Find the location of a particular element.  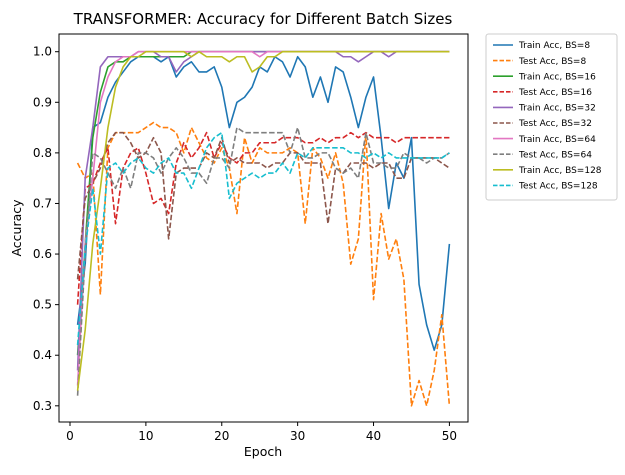

y-axis: 0.3 0.4 0.5 0.6 0.7 0.8 0.9 1.0 is located at coordinates (46, 229).